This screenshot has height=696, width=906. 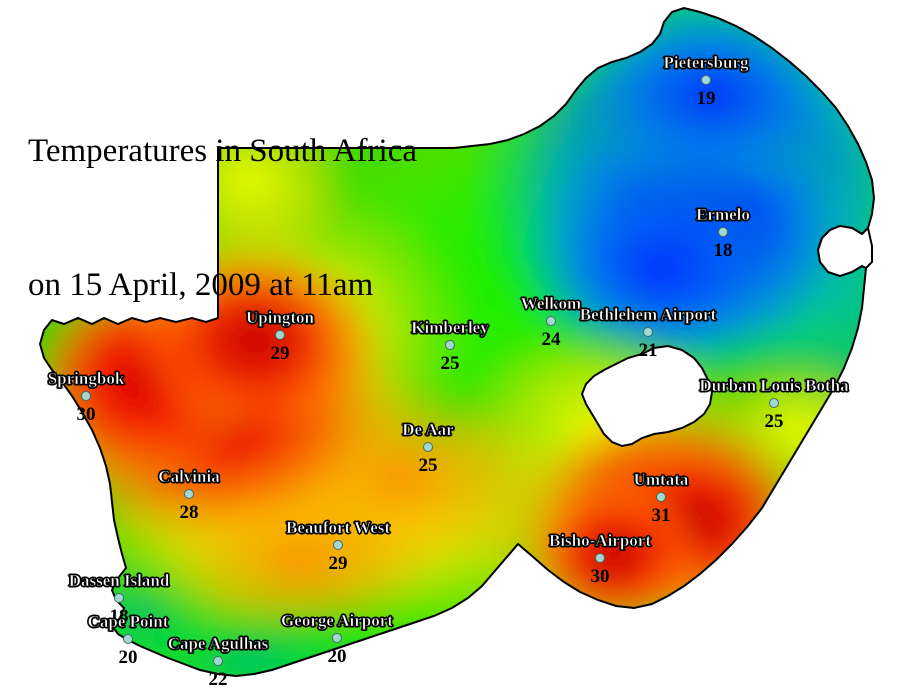 What do you see at coordinates (218, 644) in the screenshot?
I see `station-label: Cape Agulhas` at bounding box center [218, 644].